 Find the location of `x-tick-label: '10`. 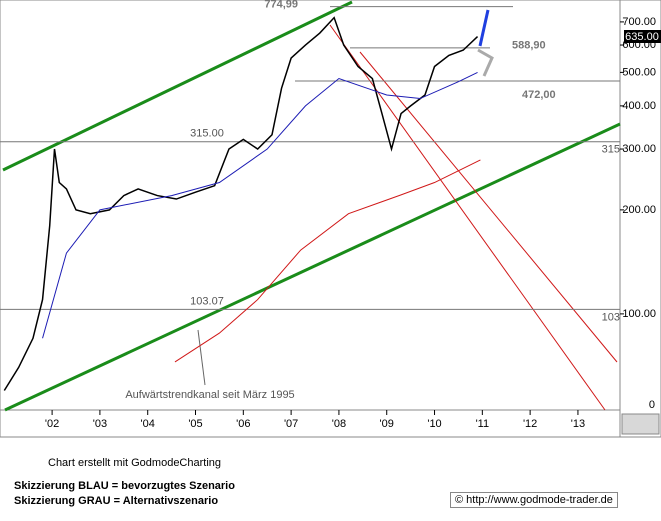

x-tick-label: '10 is located at coordinates (434, 424).